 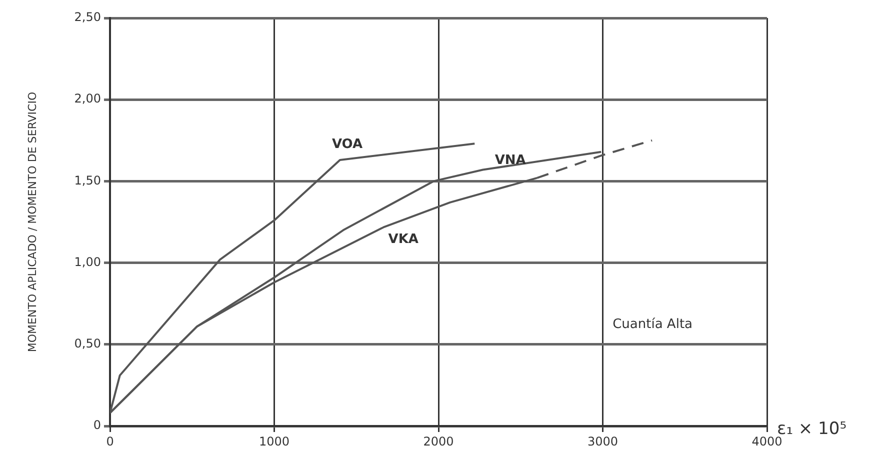 What do you see at coordinates (767, 441) in the screenshot?
I see `x-tick-label: 4000` at bounding box center [767, 441].